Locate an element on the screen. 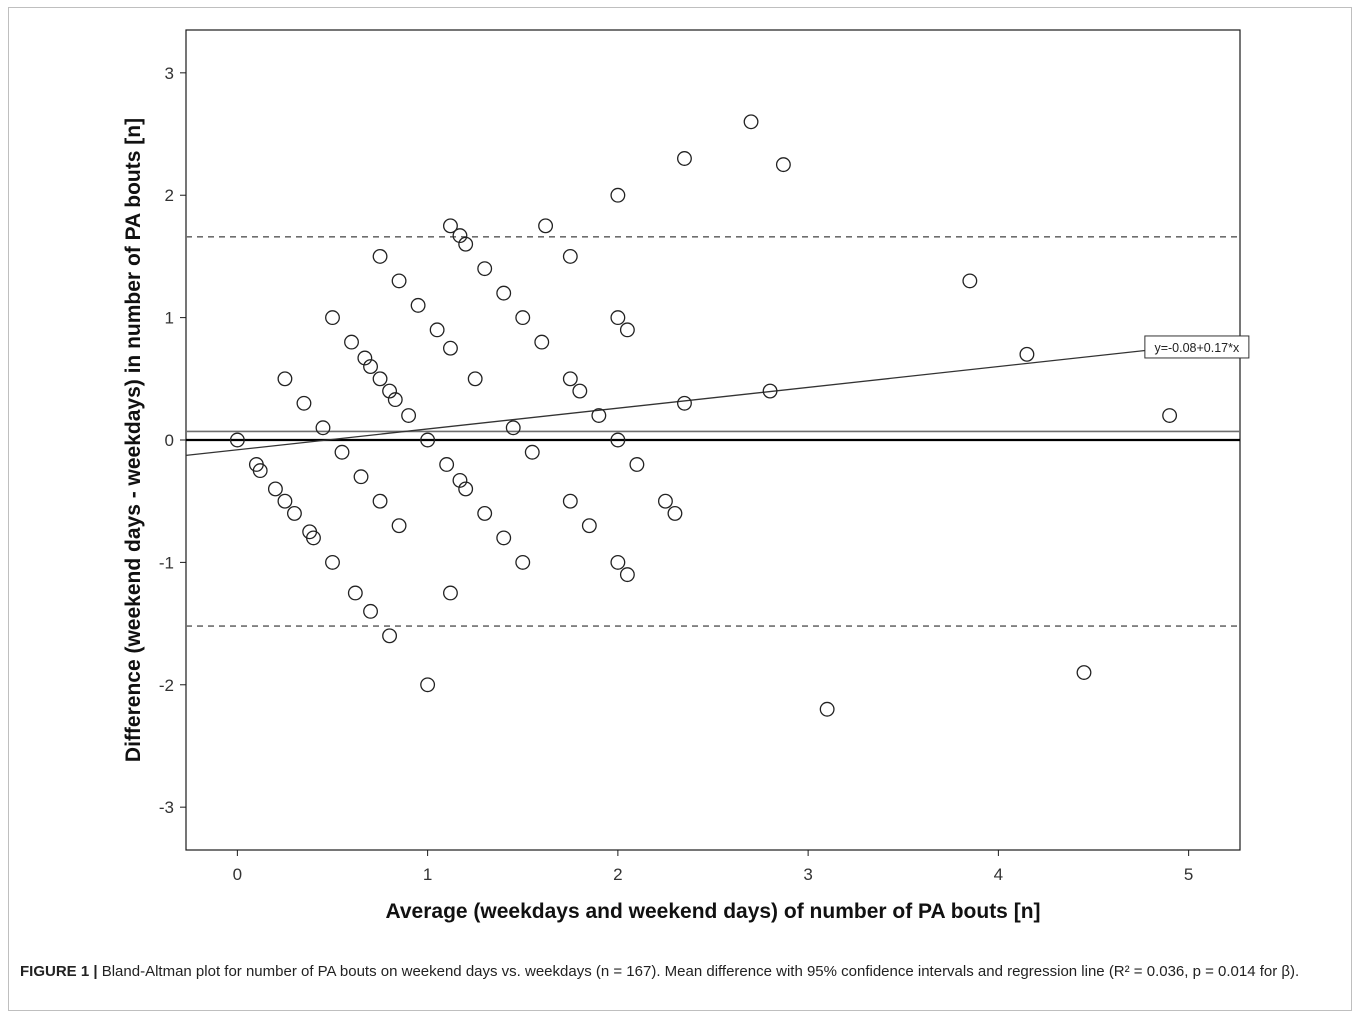  y-tick-label: 0 is located at coordinates (169, 440).